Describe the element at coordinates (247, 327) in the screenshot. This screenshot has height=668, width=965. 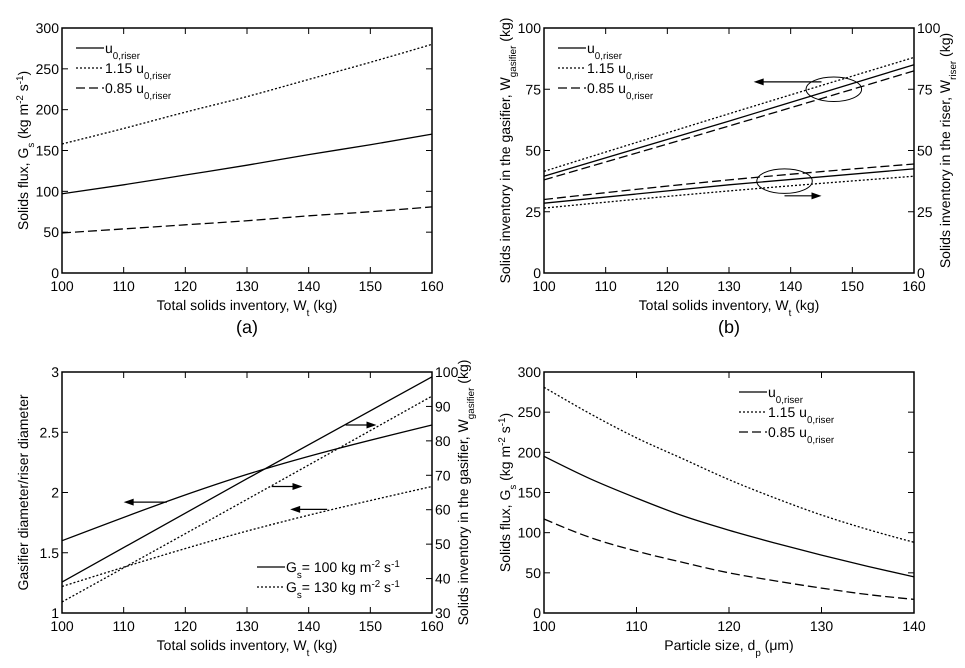
I see `text: (a)` at that location.